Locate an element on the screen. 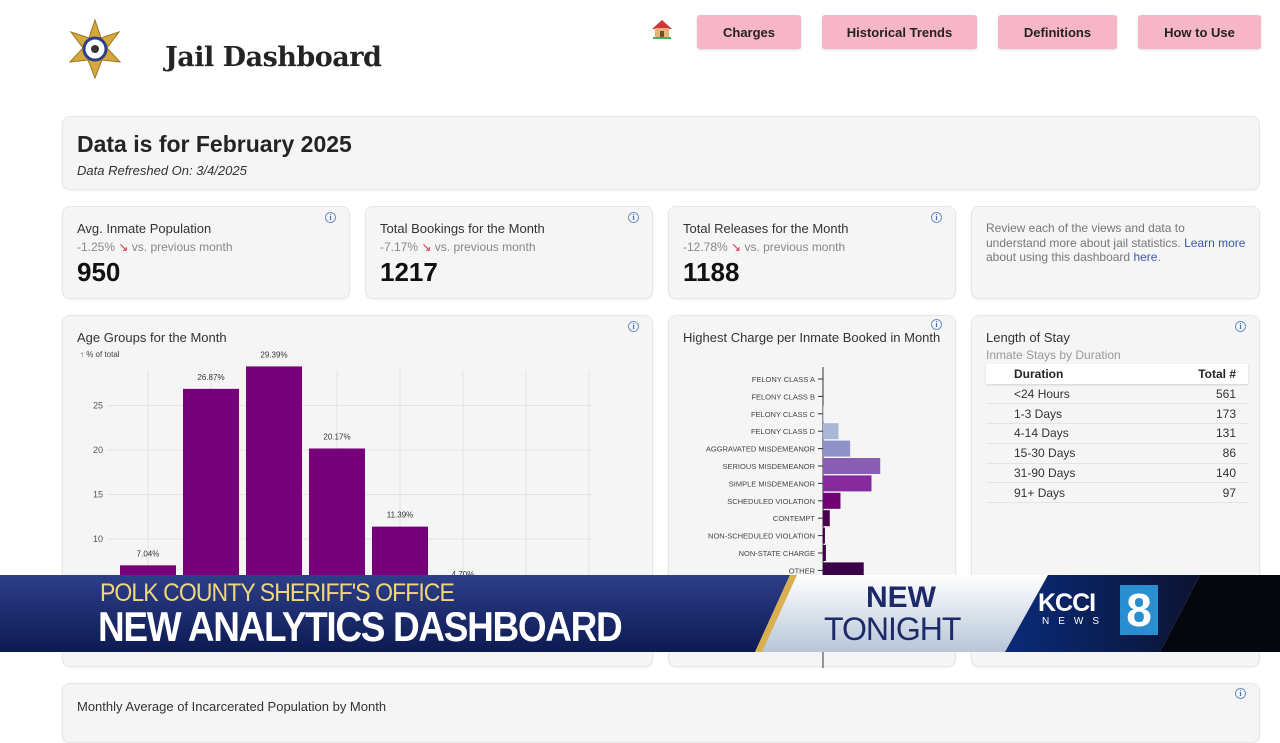  los-duration: 31-90 Days is located at coordinates (1070, 473).